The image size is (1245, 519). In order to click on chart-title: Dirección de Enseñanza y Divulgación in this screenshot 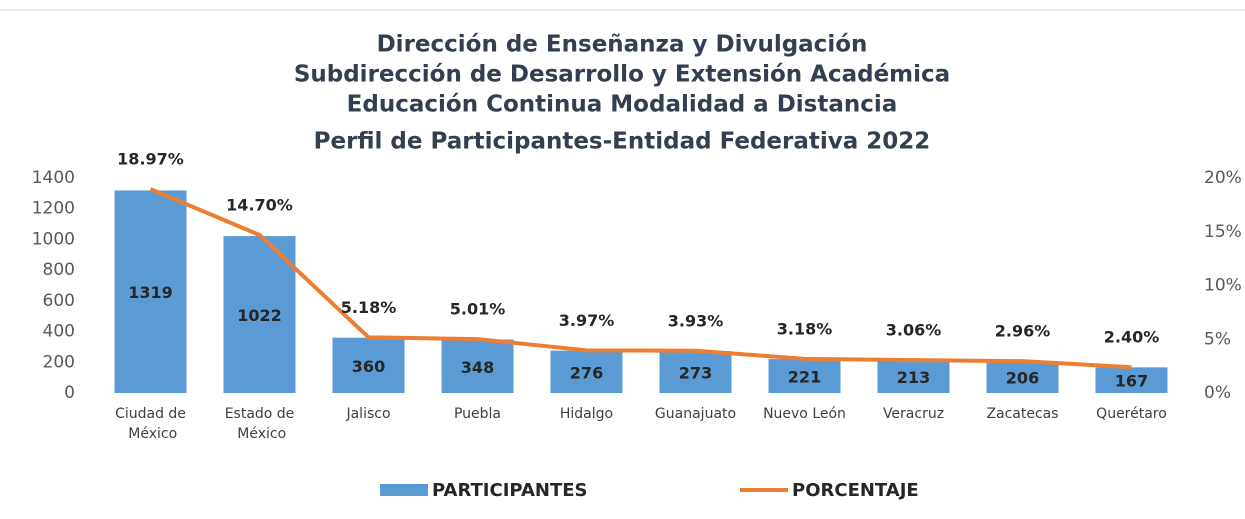, I will do `click(622, 45)`.